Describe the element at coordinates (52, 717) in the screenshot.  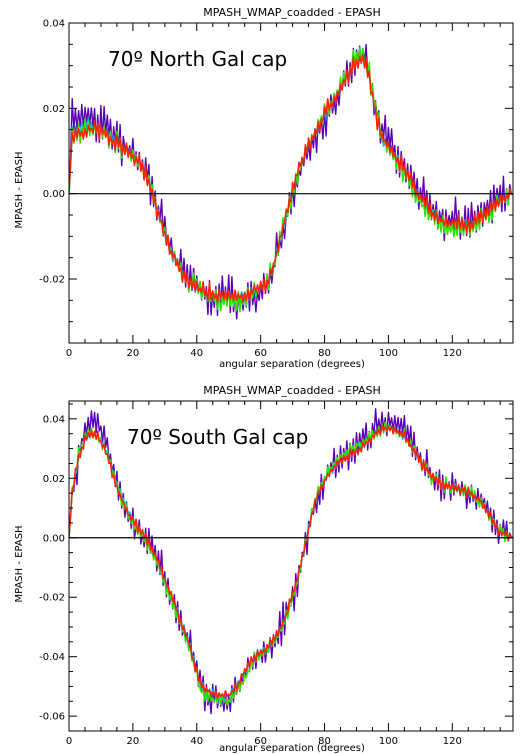
I see `y-tick-label: -0.06` at that location.